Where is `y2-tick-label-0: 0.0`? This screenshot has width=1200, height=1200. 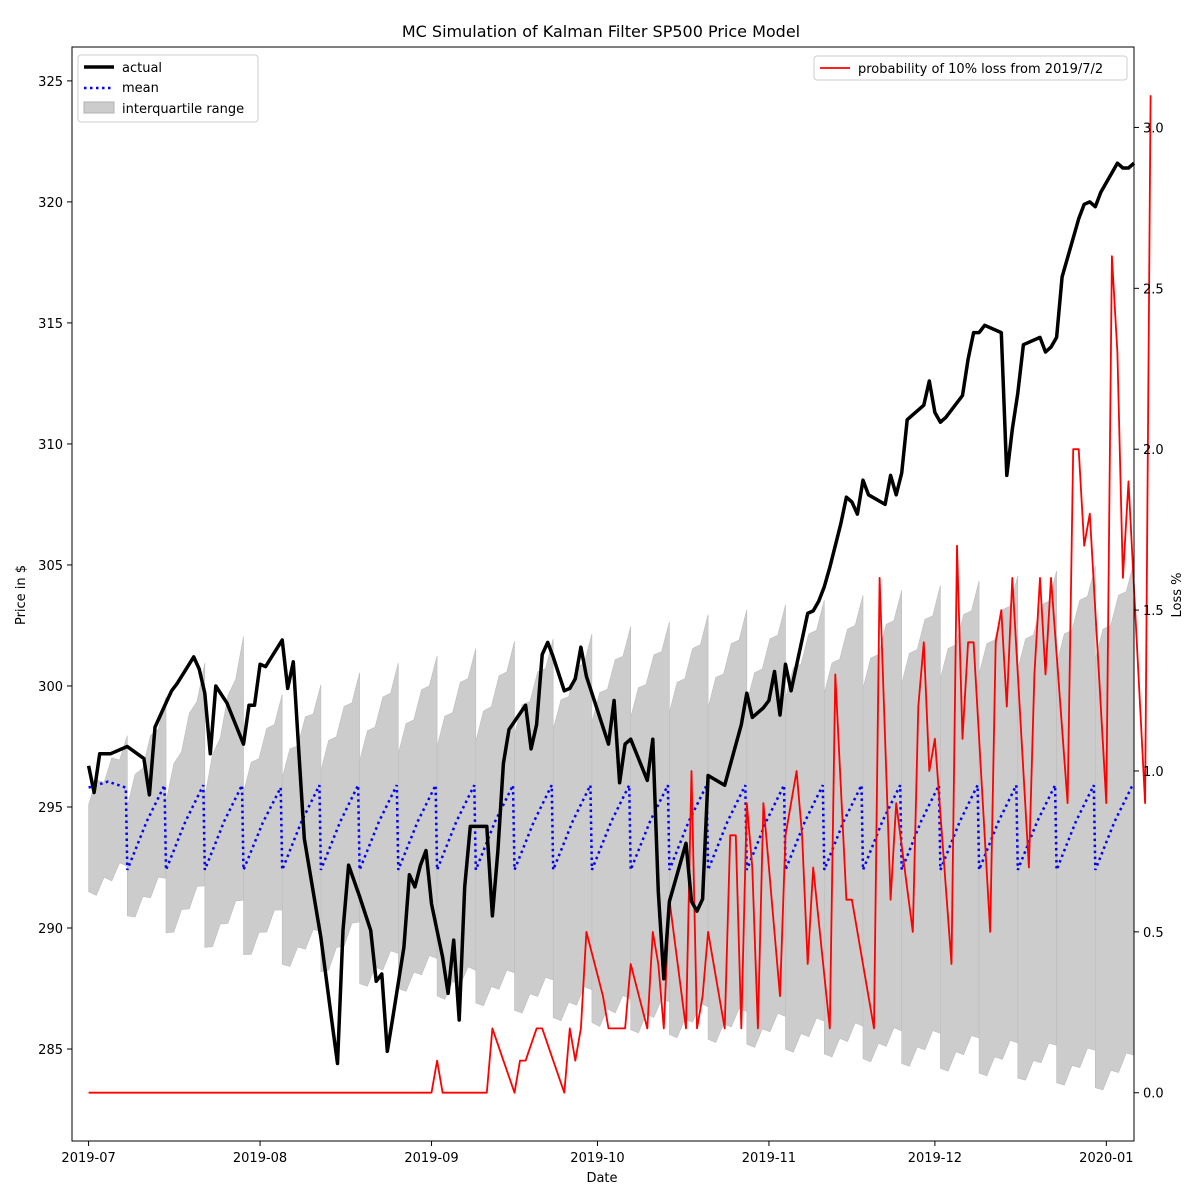 y2-tick-label-0: 0.0 is located at coordinates (1153, 1094).